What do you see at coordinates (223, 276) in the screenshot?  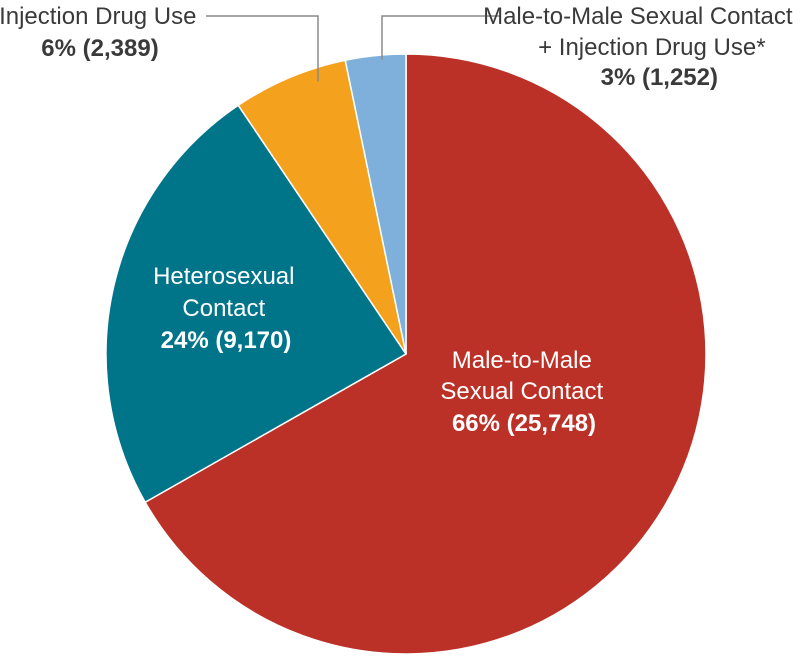 I see `slice-name-line: Heterosexual` at bounding box center [223, 276].